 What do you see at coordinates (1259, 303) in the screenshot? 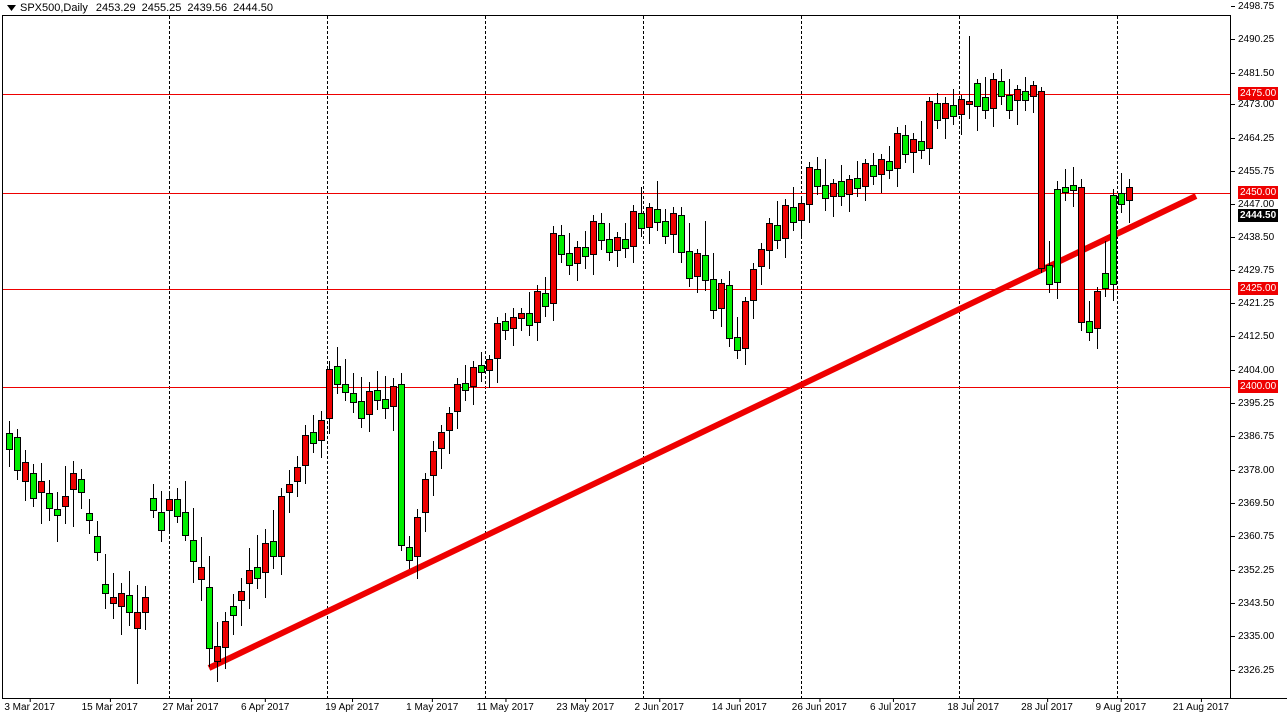
I see `price-axis-tick: 2421.25` at bounding box center [1259, 303].